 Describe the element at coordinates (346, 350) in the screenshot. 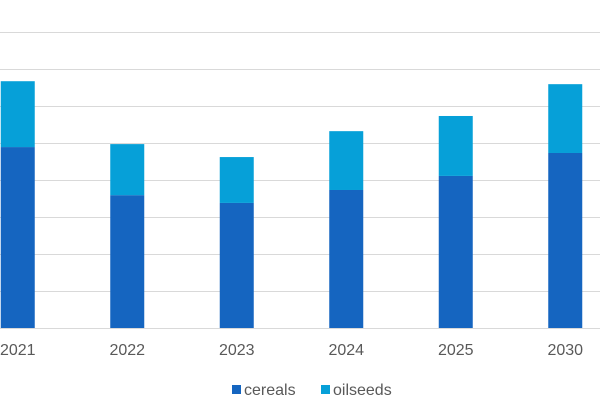

I see `x-tick-label: 2024` at that location.